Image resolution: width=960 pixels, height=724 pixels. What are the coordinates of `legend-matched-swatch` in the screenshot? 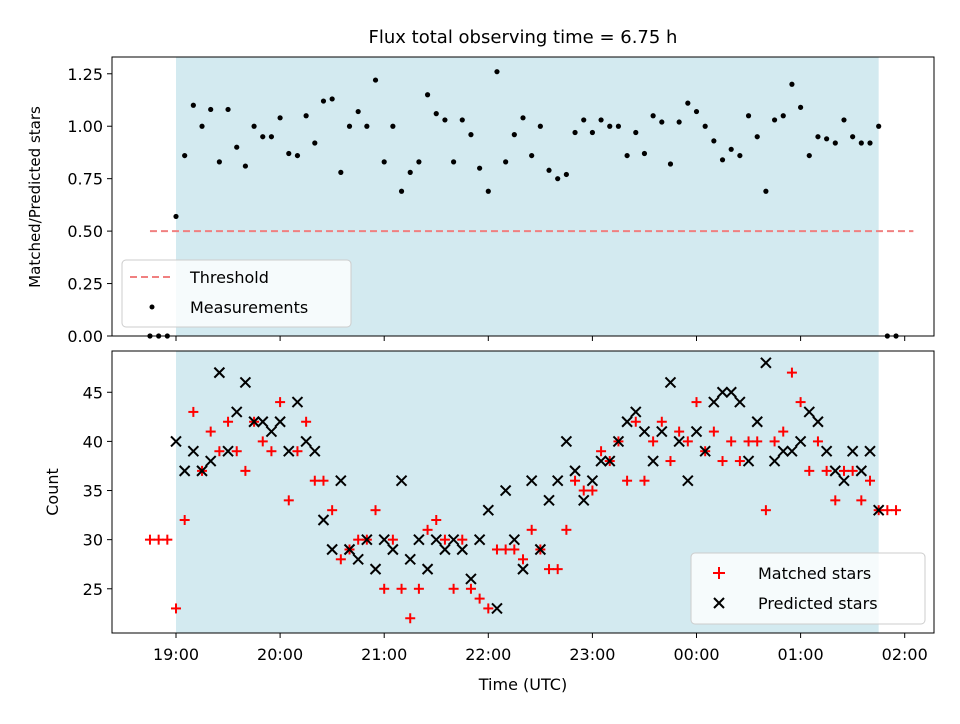 It's located at (719, 573).